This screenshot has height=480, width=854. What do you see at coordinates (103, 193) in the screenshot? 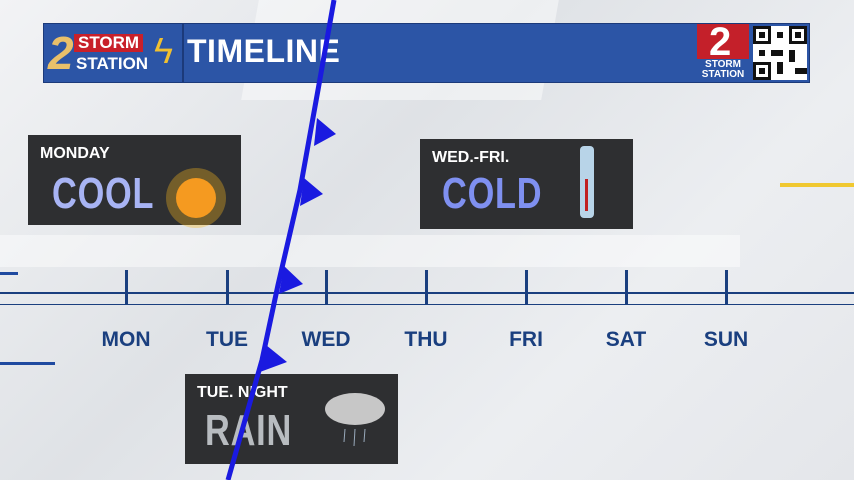
I see `card-condition: COOL` at bounding box center [103, 193].